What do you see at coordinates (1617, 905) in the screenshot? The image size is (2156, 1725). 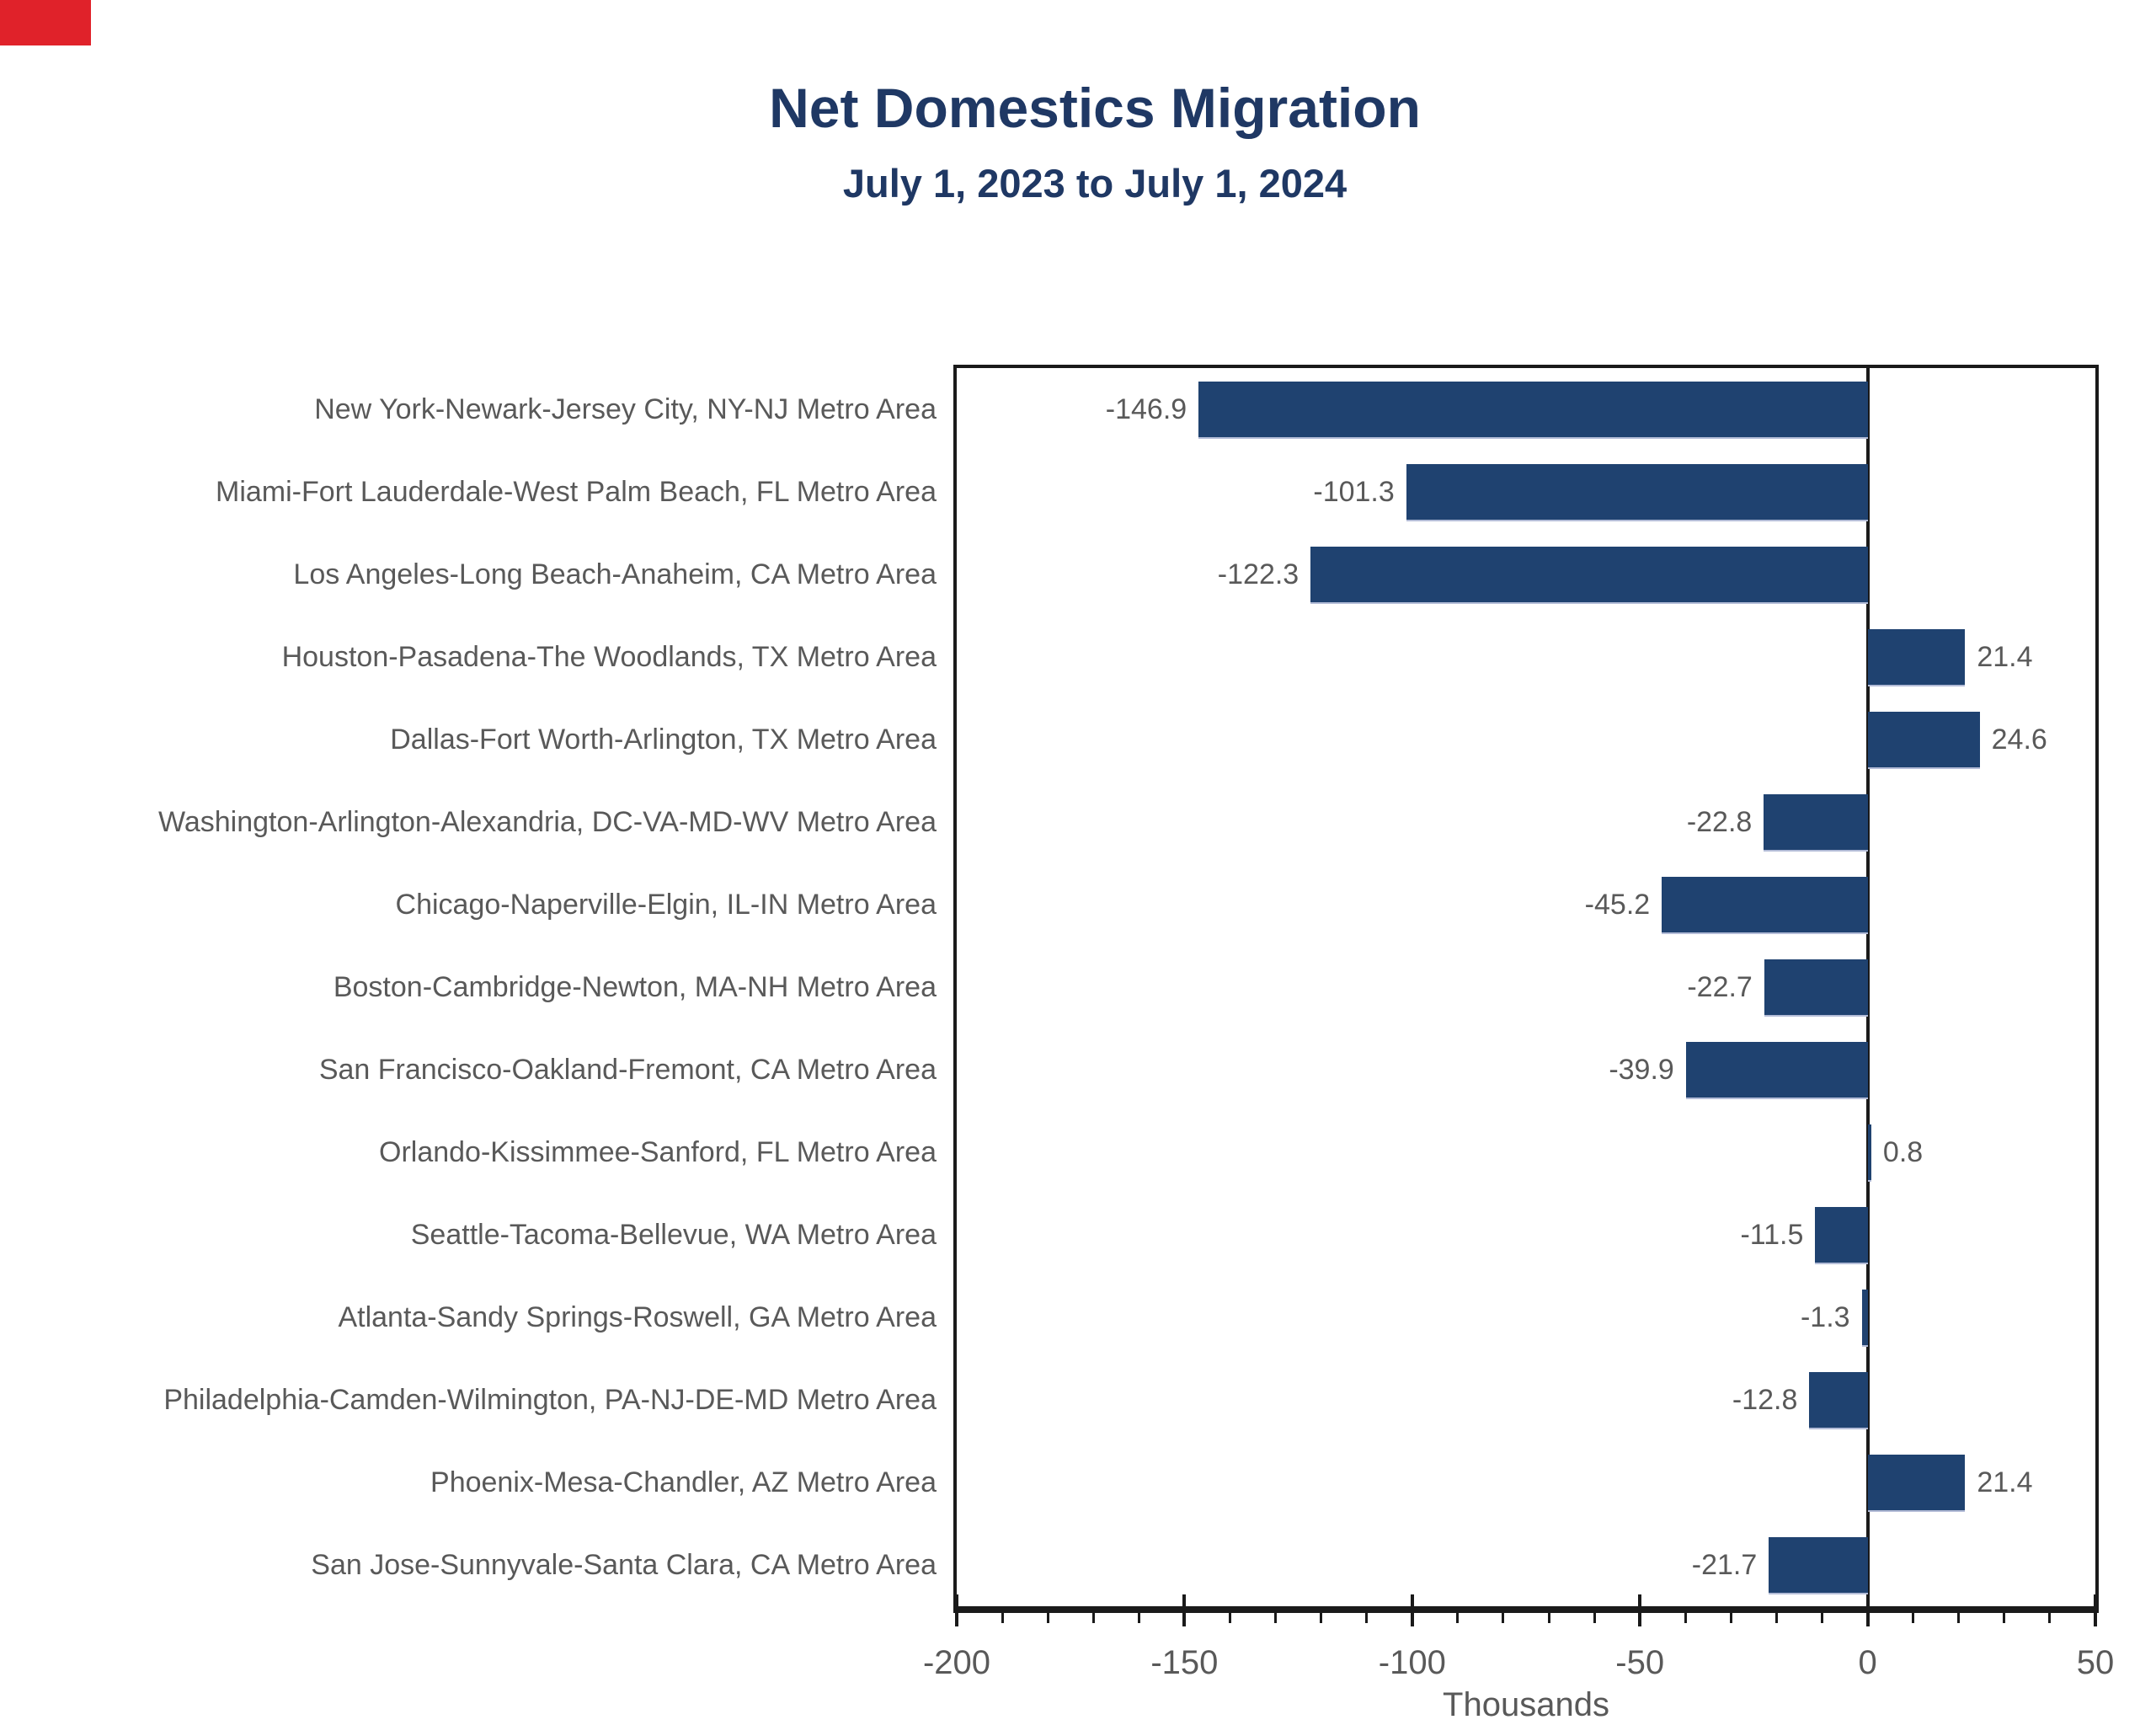 I see `value-label: -45.2` at bounding box center [1617, 905].